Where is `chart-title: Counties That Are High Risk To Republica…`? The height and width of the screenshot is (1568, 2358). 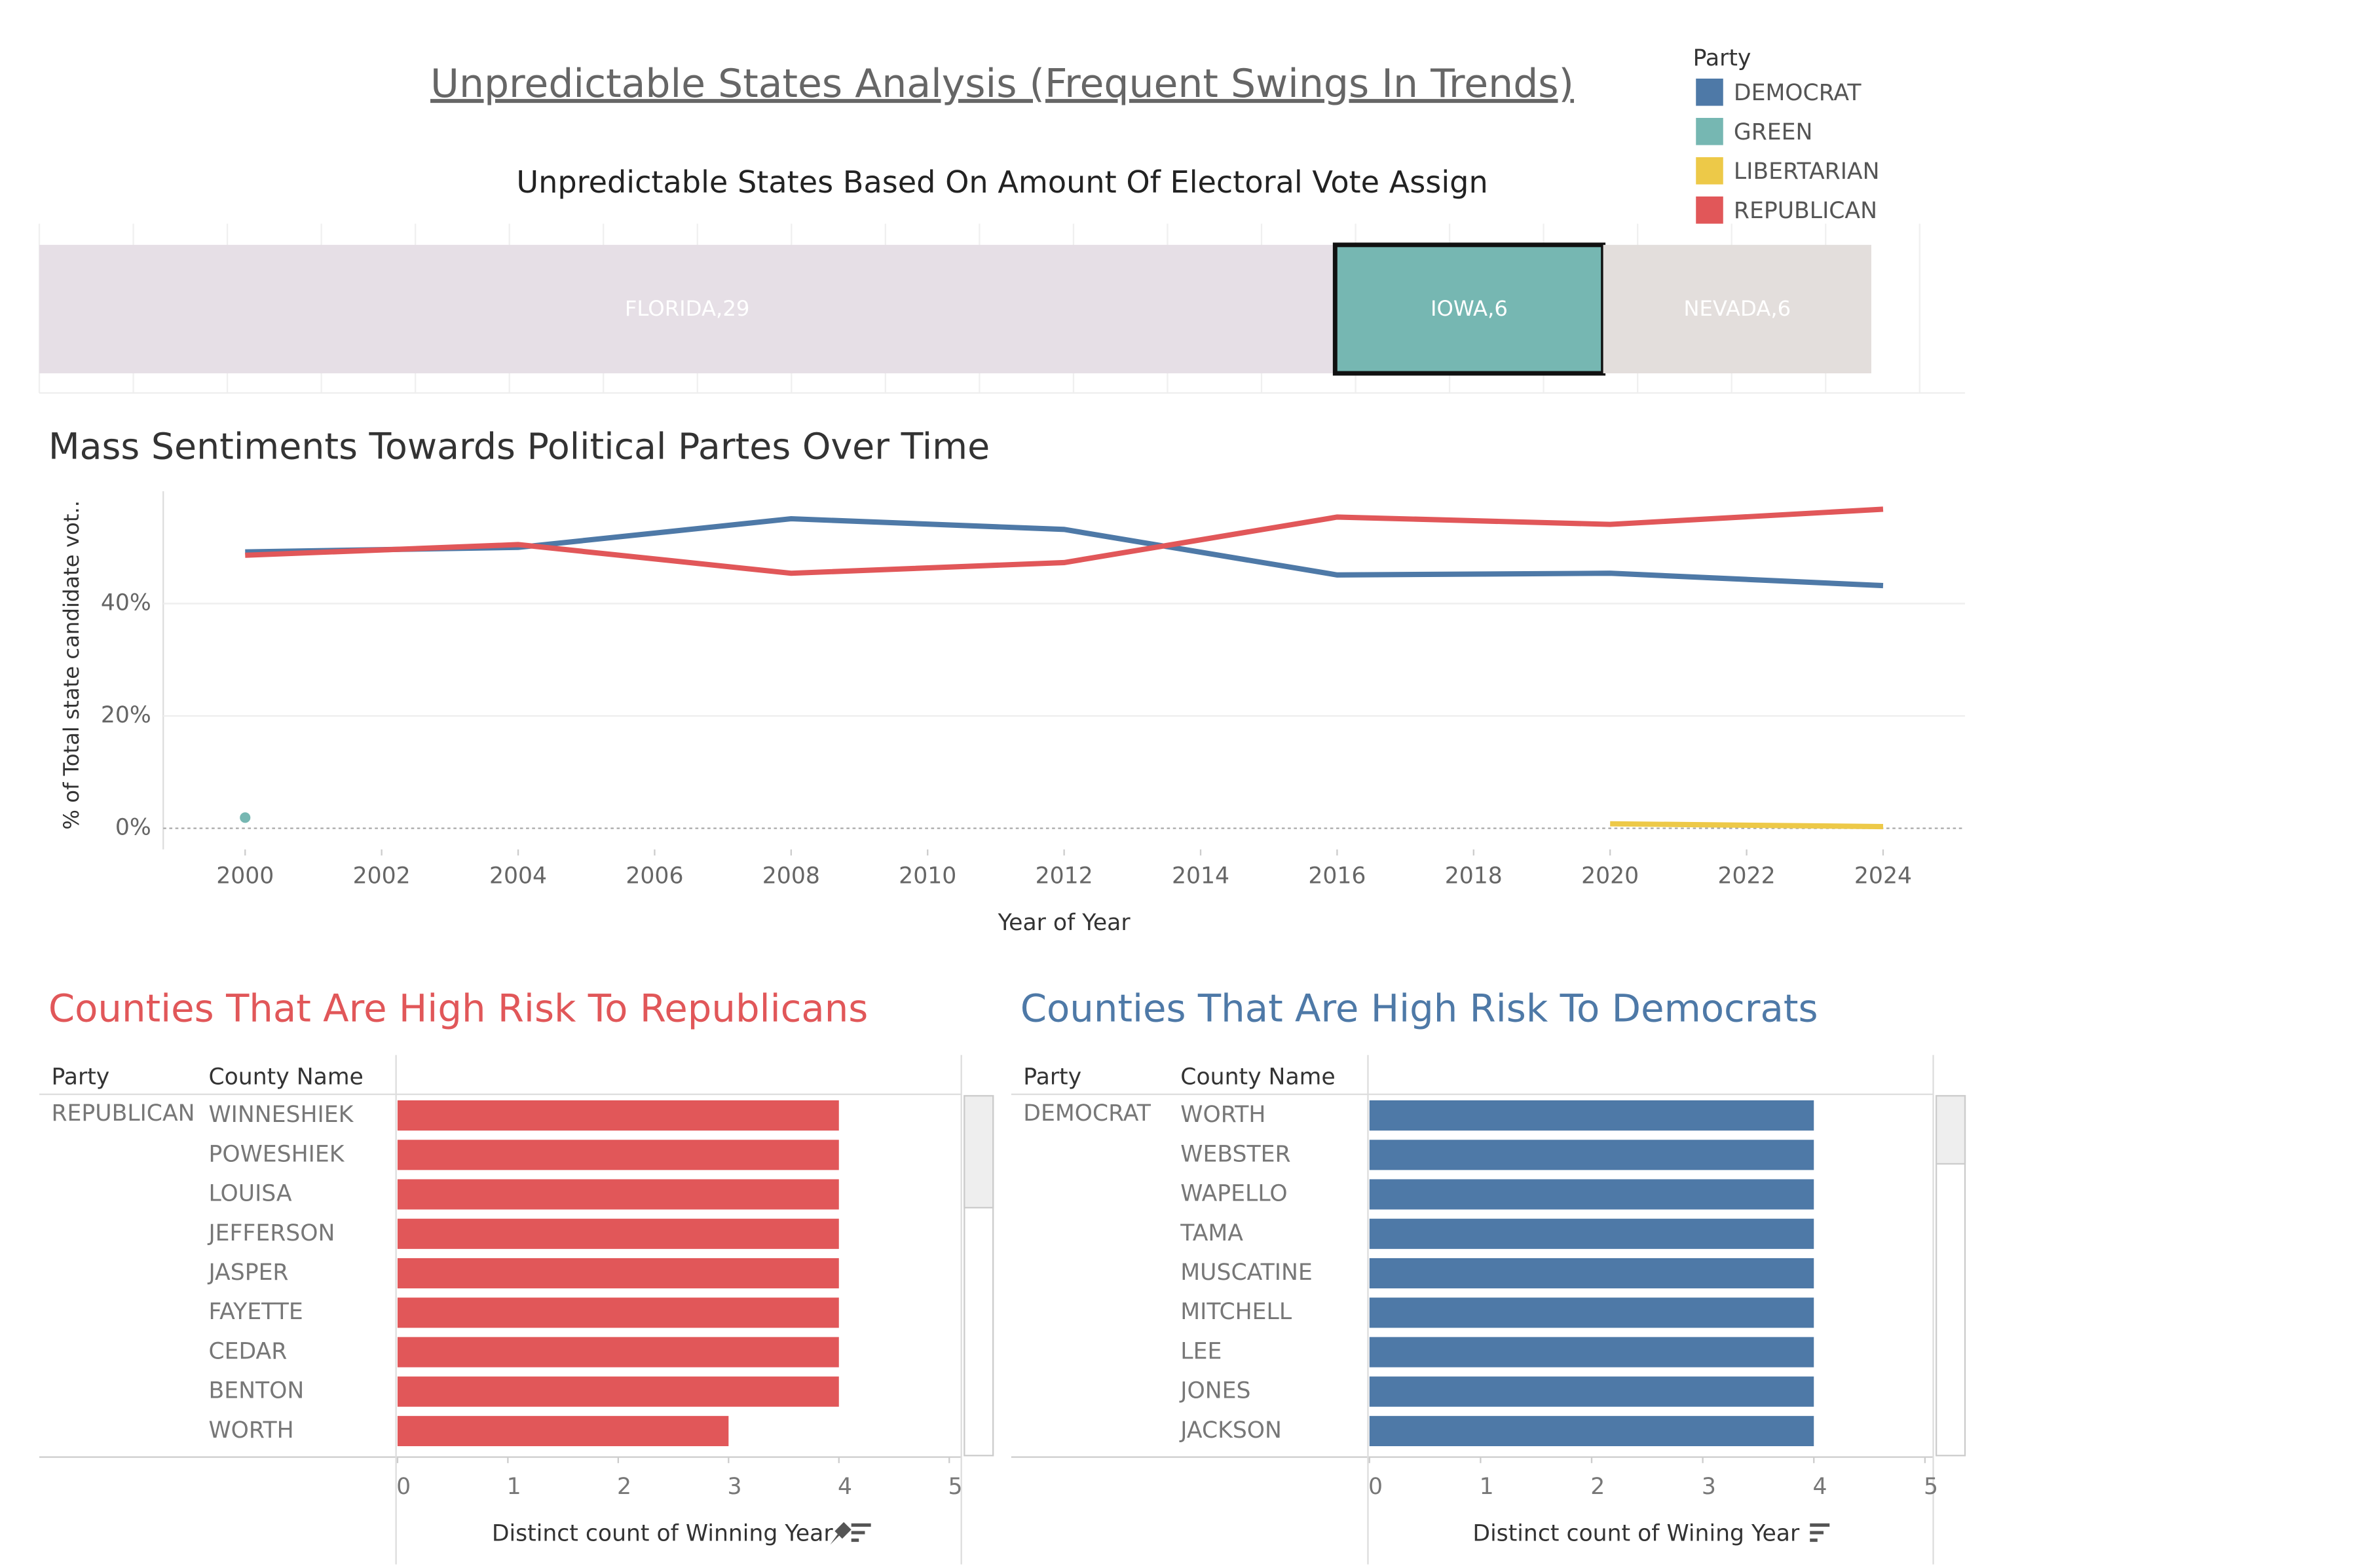 chart-title: Counties That Are High Risk To Republica… is located at coordinates (458, 1008).